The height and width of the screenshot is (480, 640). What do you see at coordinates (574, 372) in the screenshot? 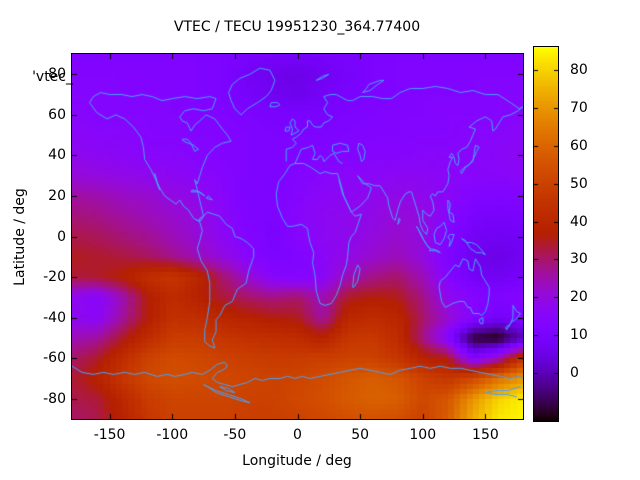
I see `colorbar-tick-label: 0` at bounding box center [574, 372].